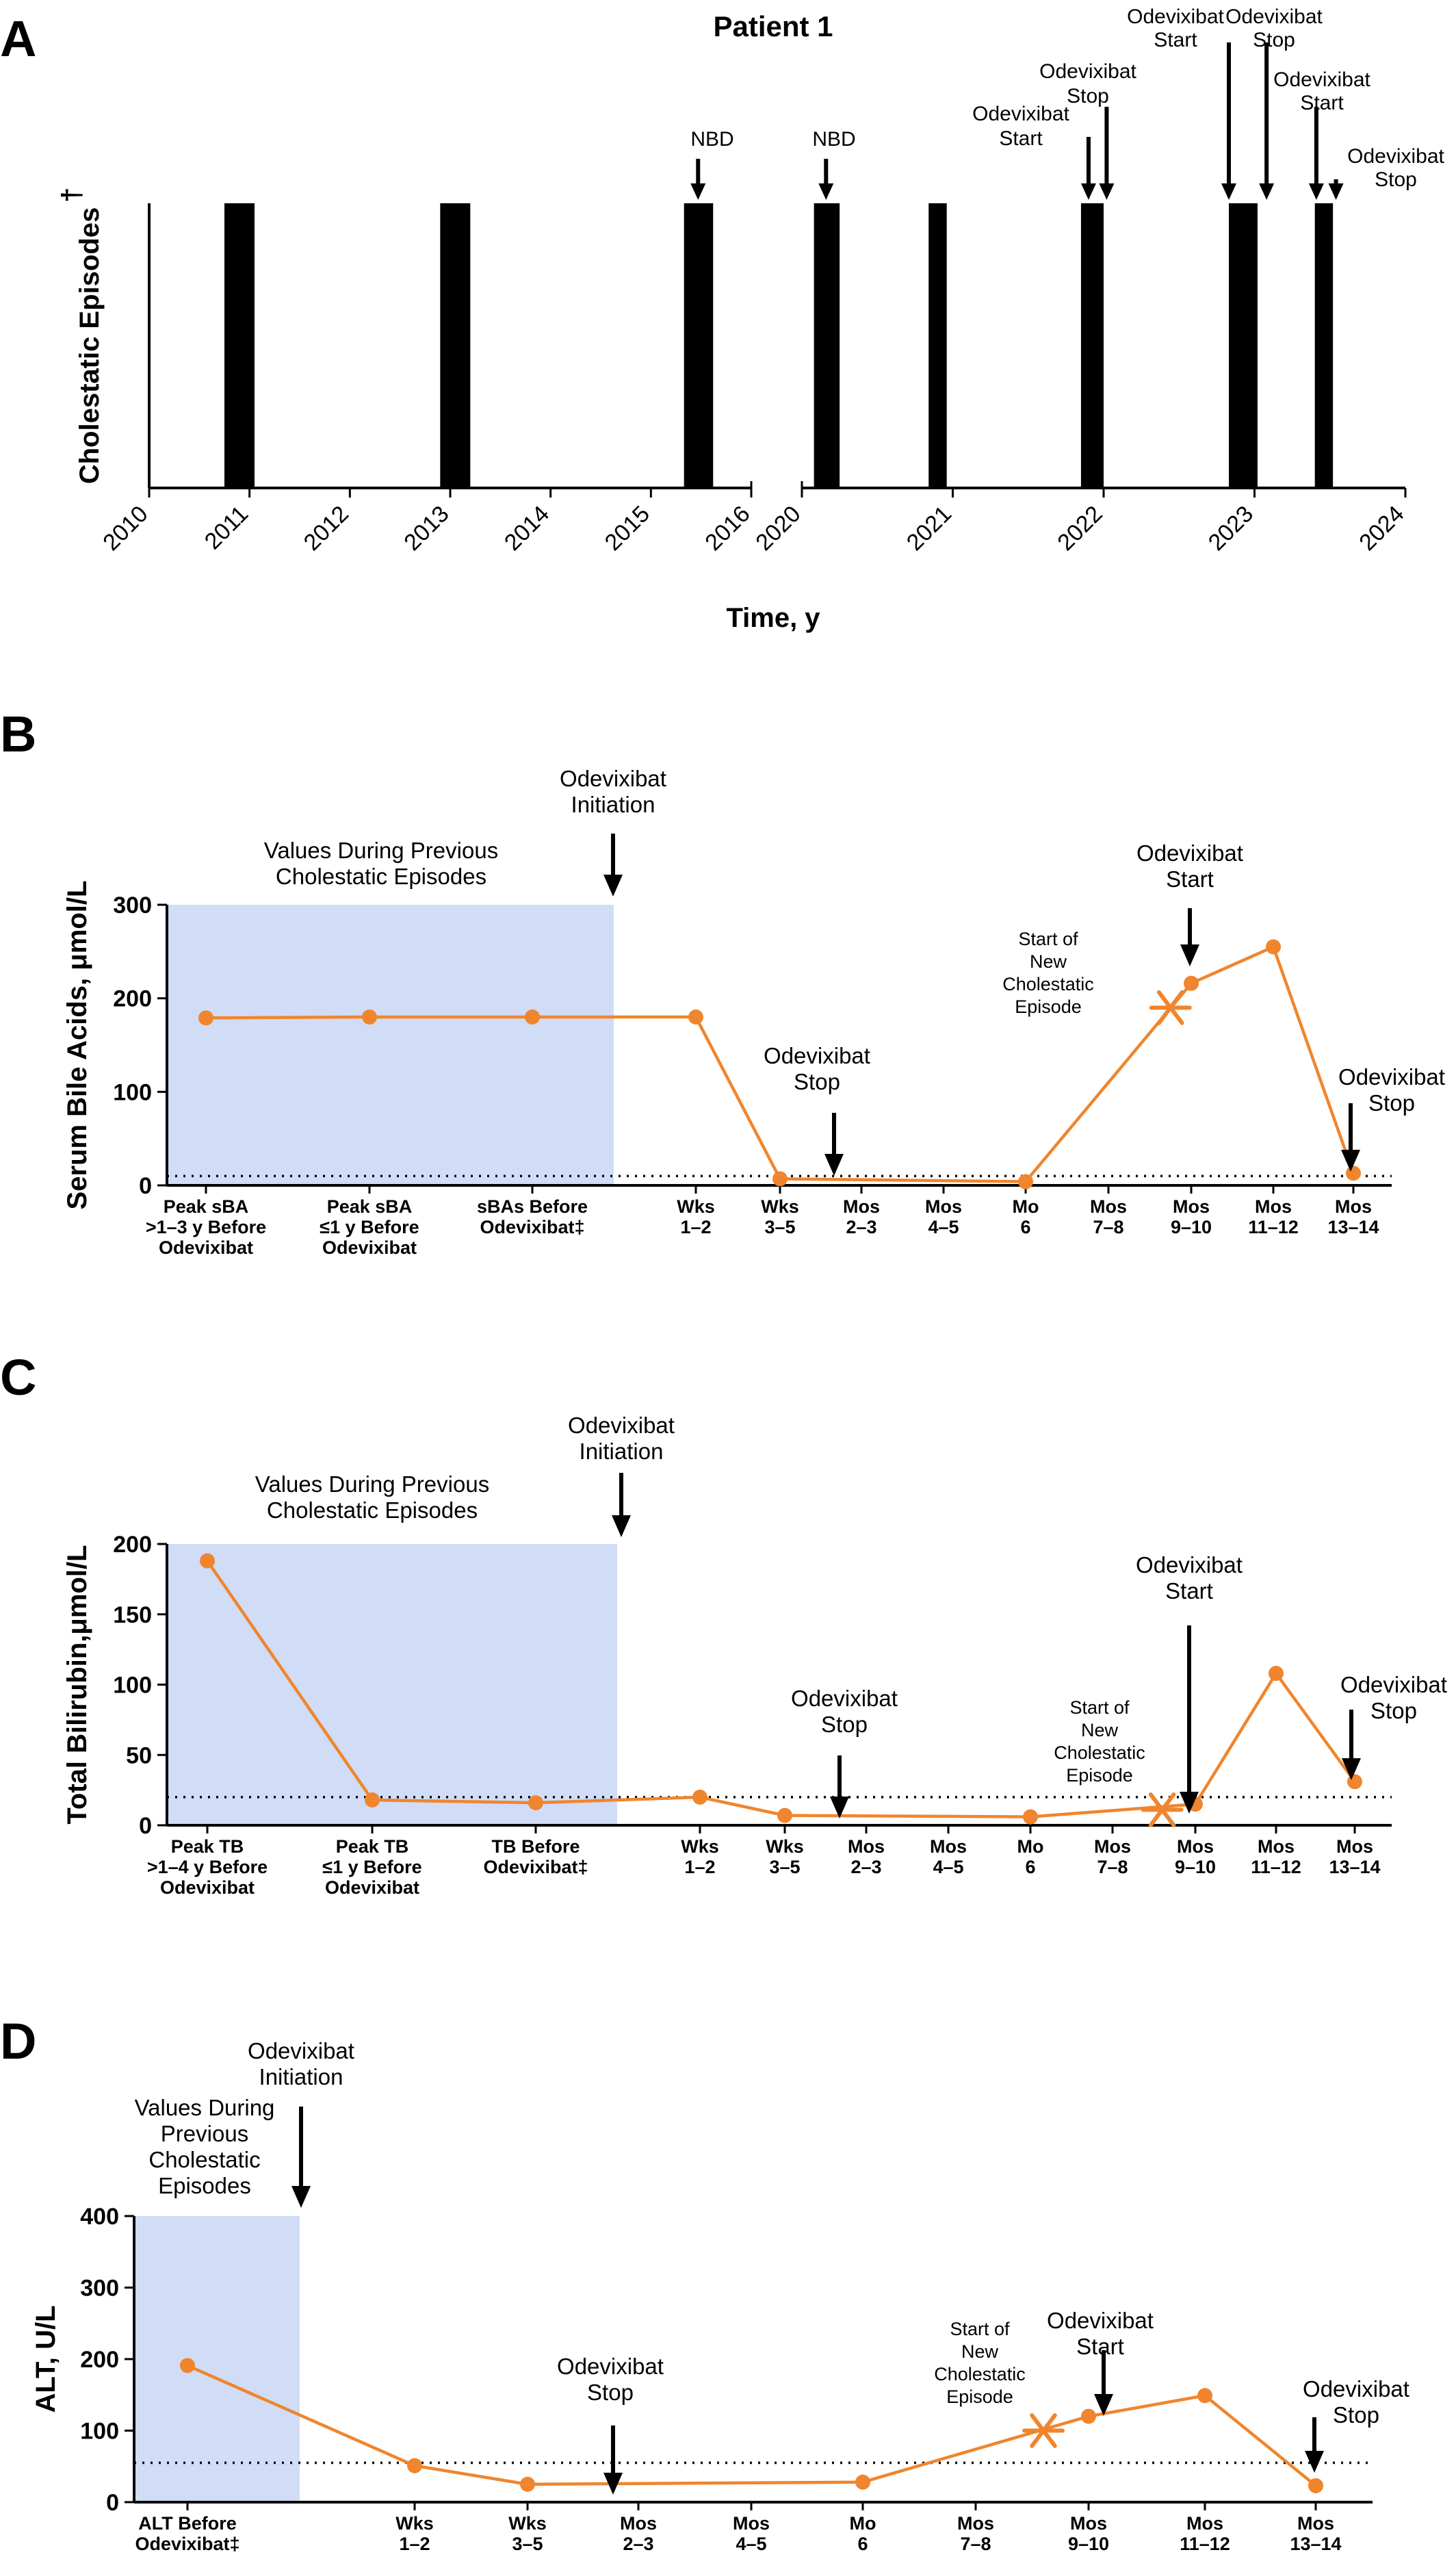 This screenshot has height=2574, width=1456. I want to click on star-stroke, so click(1170, 1007).